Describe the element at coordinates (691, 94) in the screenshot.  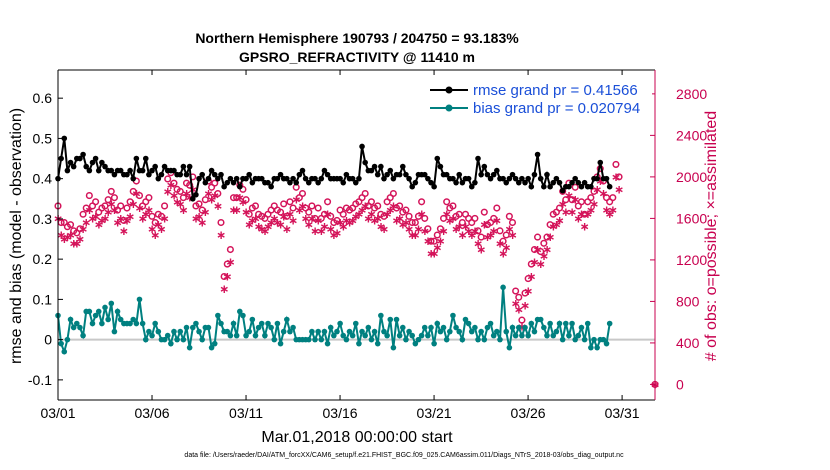
I see `y-right-tick-label: 2800` at that location.